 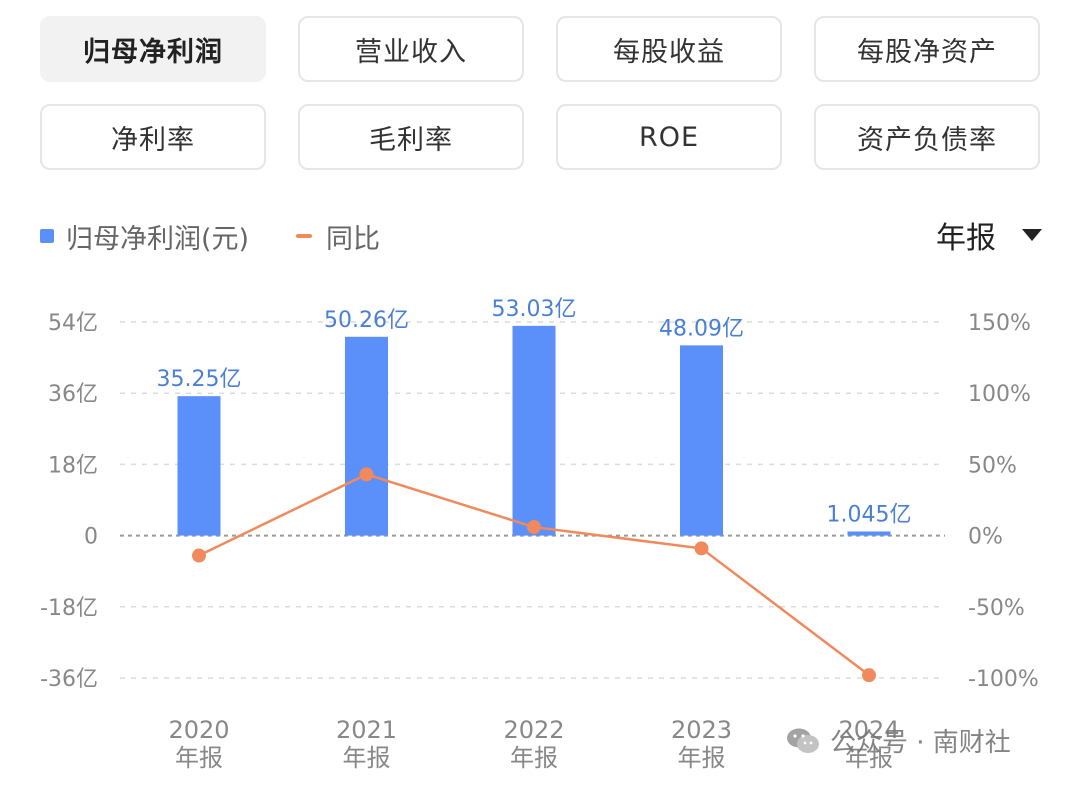 I want to click on x-tick-year: 2023, so click(x=701, y=730).